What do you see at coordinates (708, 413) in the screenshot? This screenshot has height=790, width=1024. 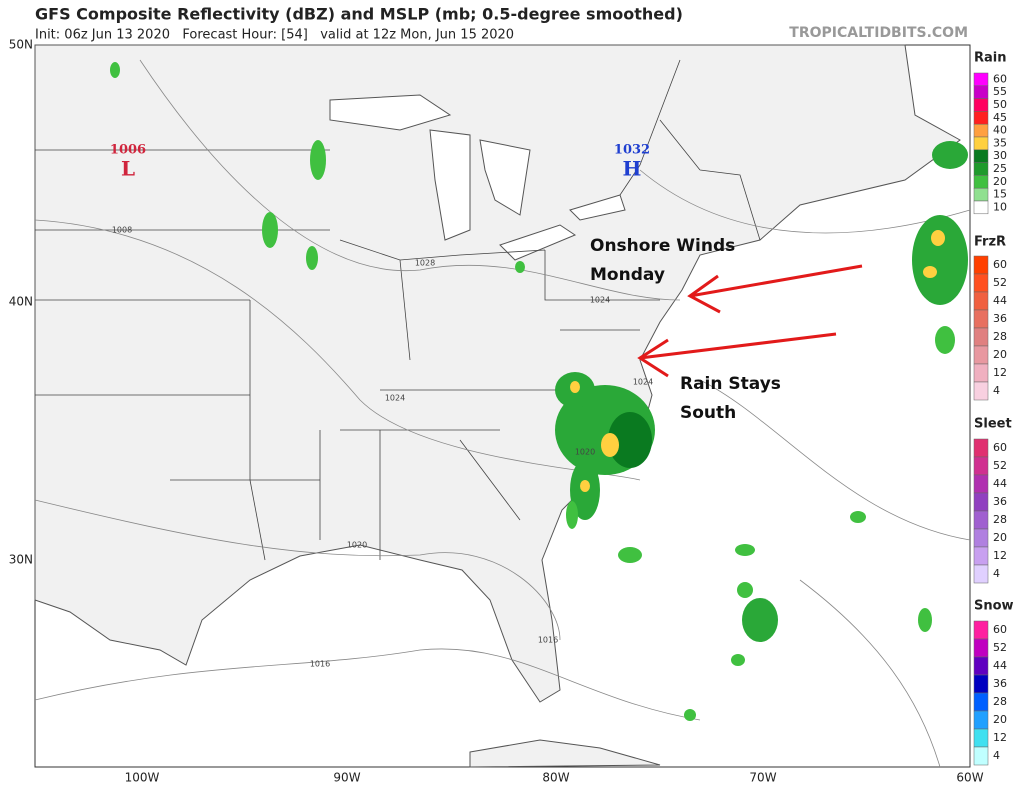 I see `annotation: South` at bounding box center [708, 413].